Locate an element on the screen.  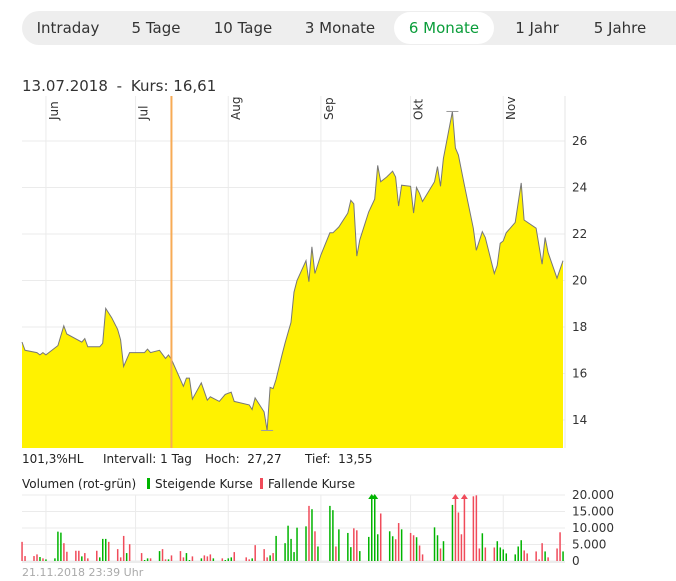
low-stat: Tief: 13,55 is located at coordinates (339, 459).